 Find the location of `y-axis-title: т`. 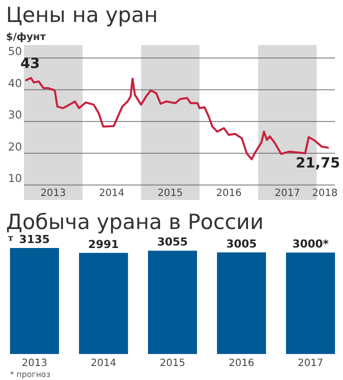

y-axis-title: т is located at coordinates (11, 239).